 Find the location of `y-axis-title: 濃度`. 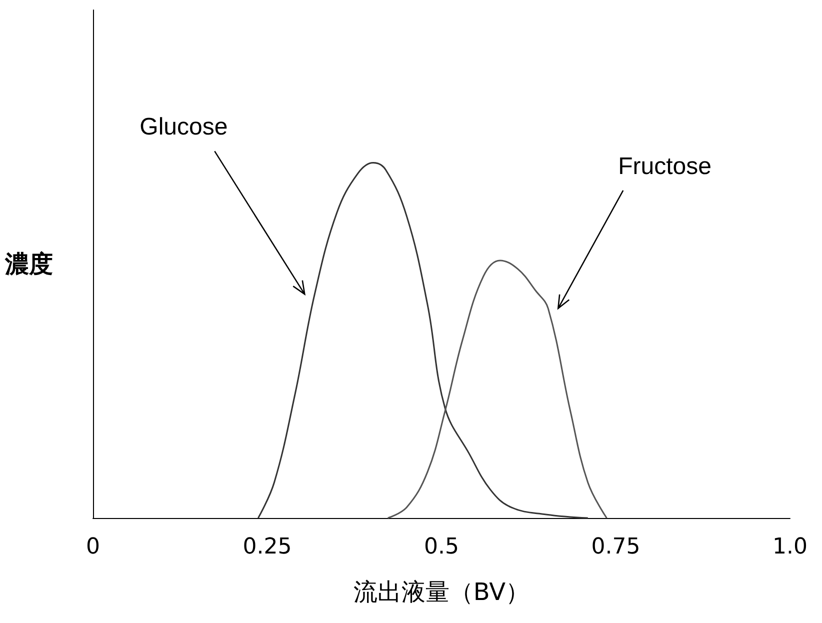

y-axis-title: 濃度 is located at coordinates (28, 264).